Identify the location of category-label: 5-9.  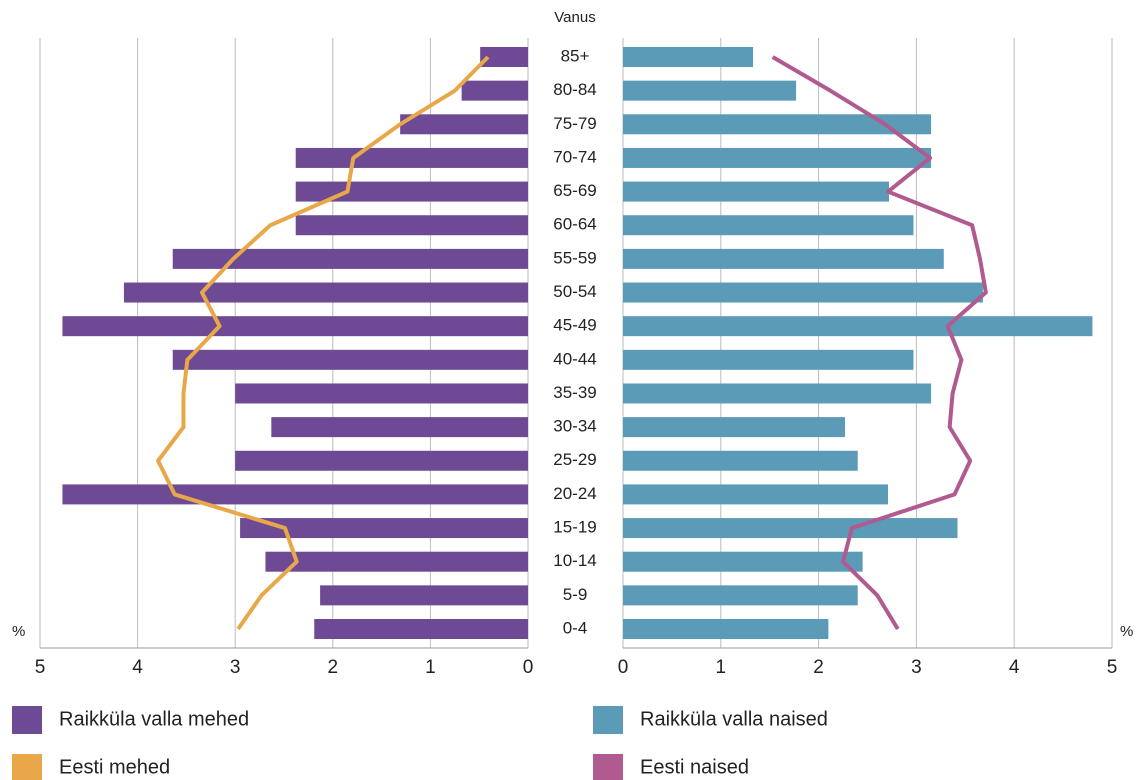
(575, 594).